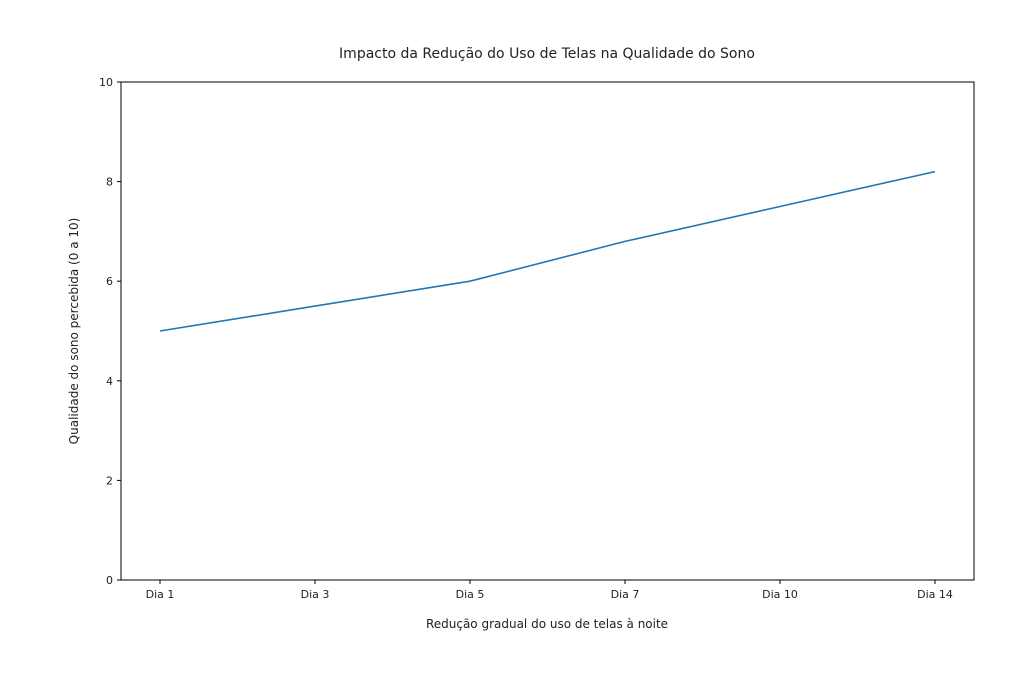 The width and height of the screenshot is (1024, 683). What do you see at coordinates (625, 594) in the screenshot?
I see `x-tick-label: Dia 7` at bounding box center [625, 594].